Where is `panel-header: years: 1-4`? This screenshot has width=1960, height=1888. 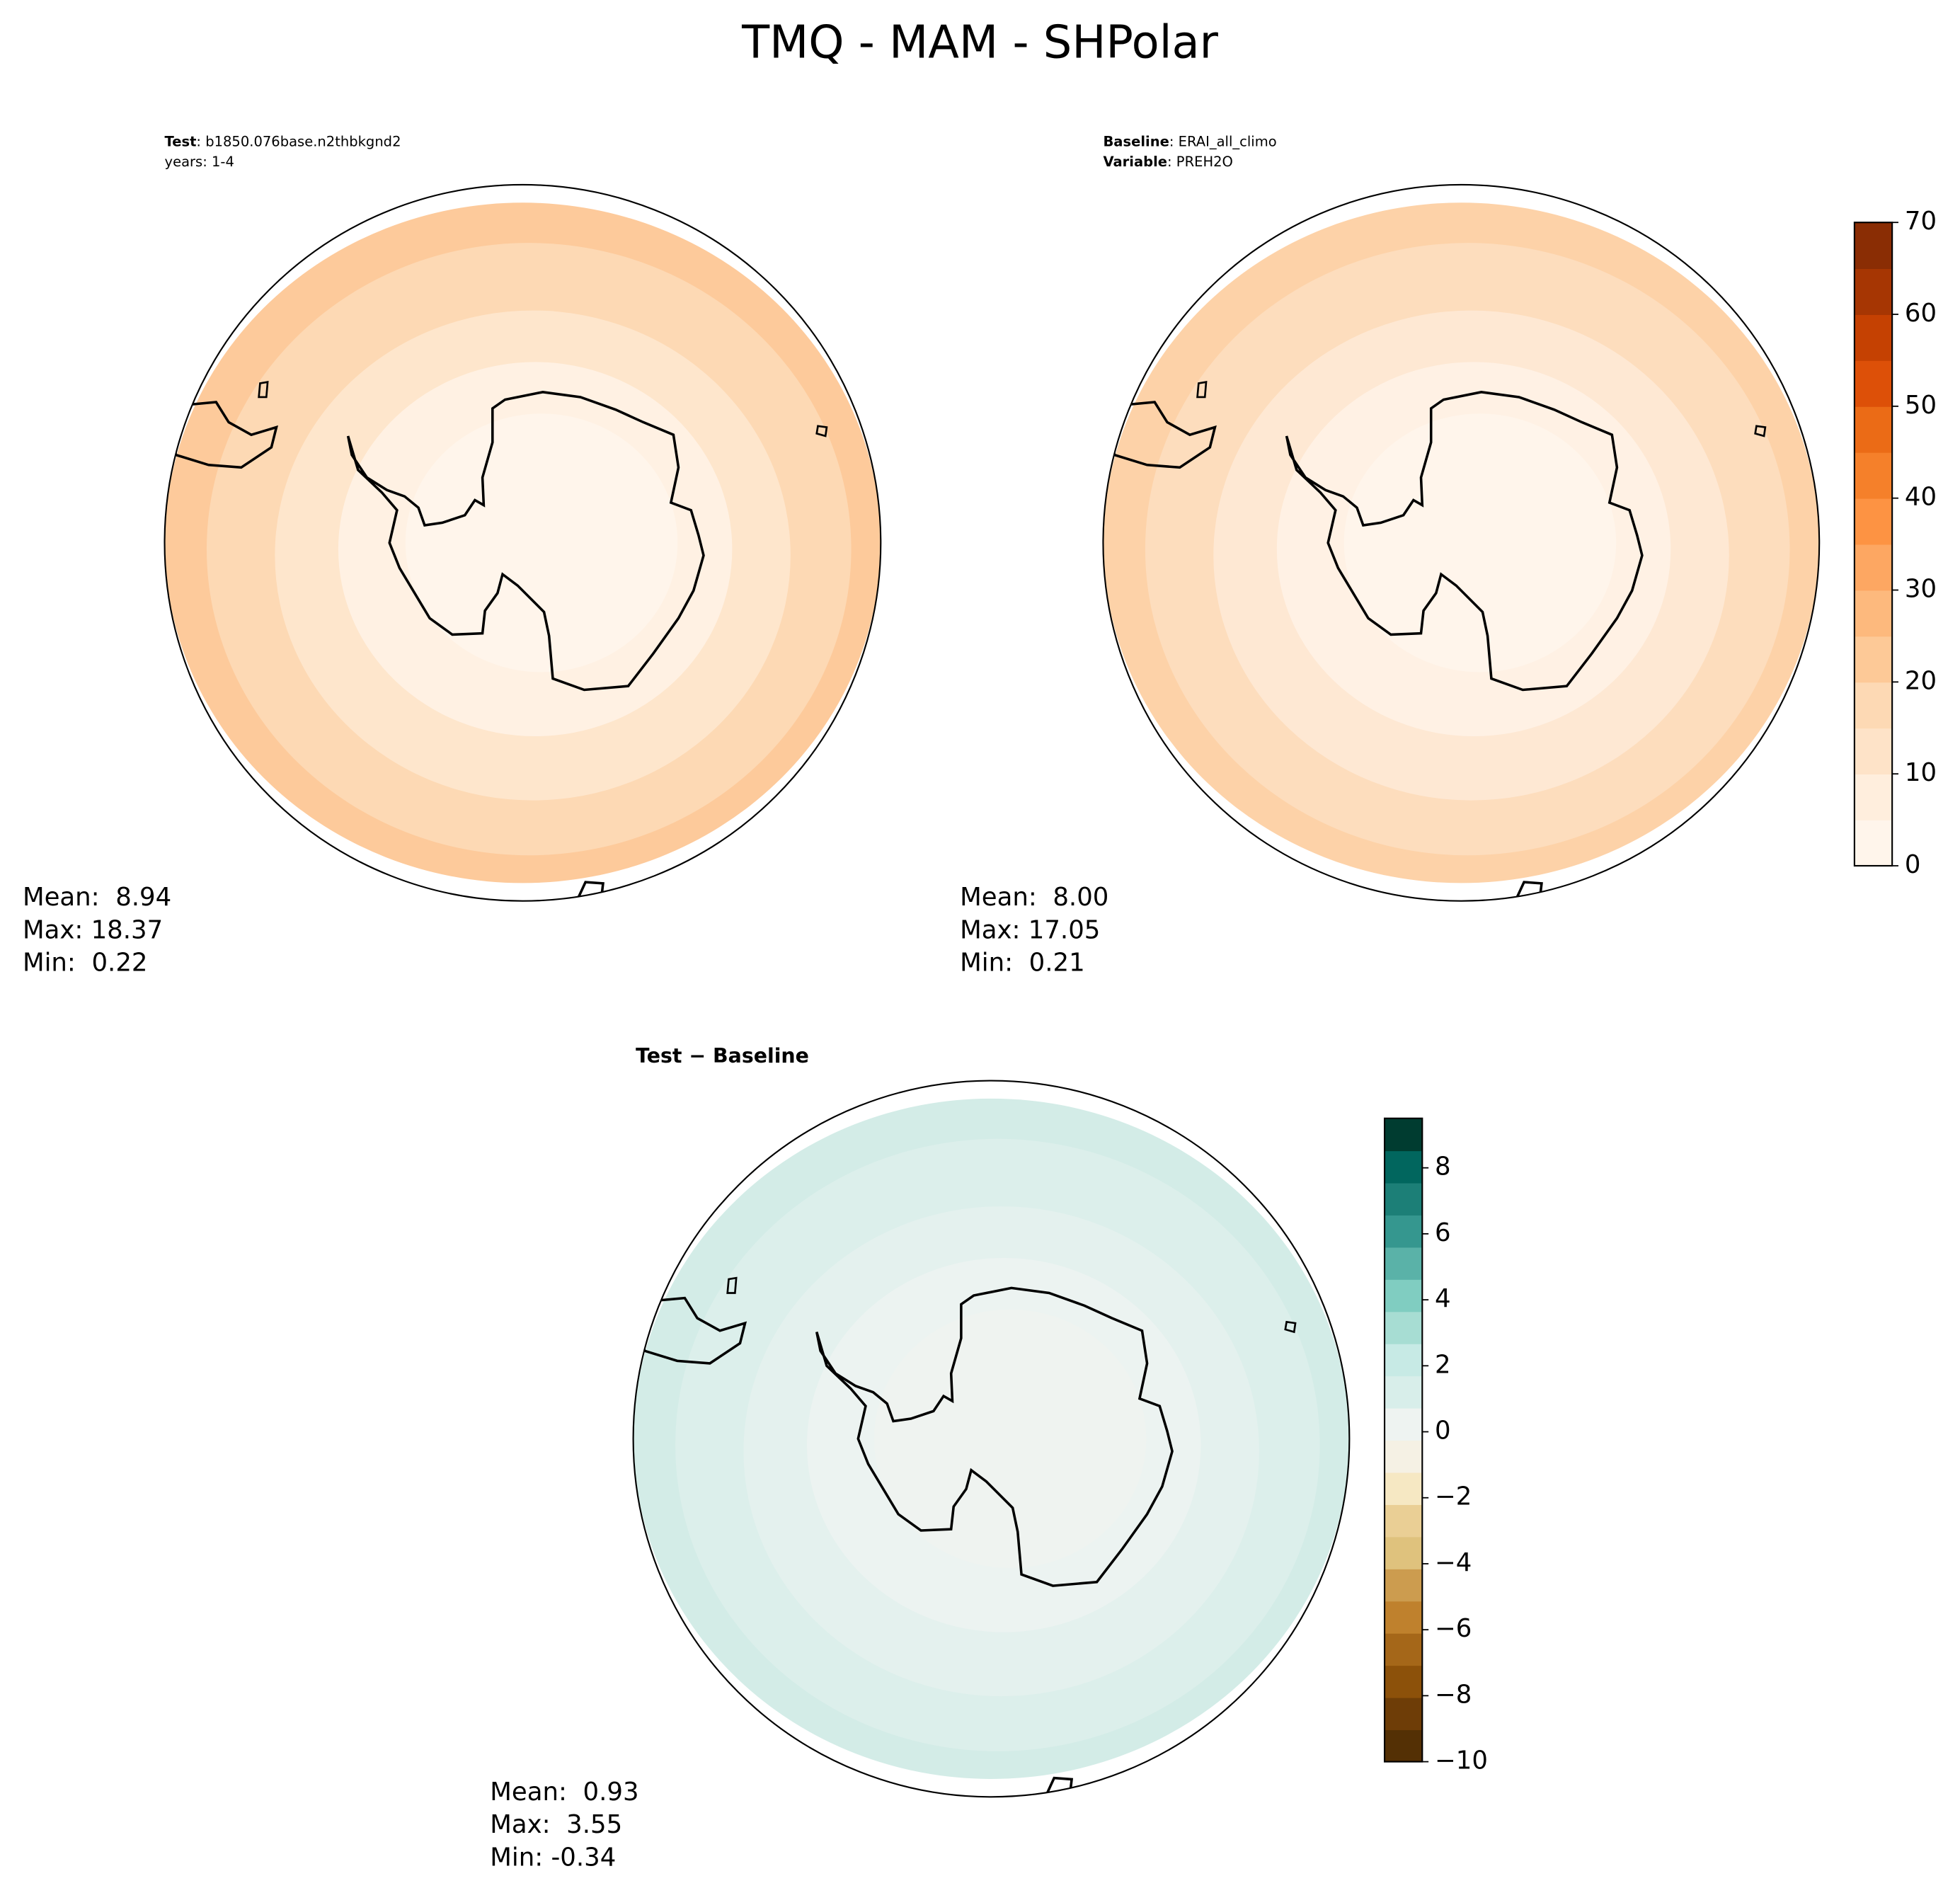 panel-header: years: 1-4 is located at coordinates (199, 162).